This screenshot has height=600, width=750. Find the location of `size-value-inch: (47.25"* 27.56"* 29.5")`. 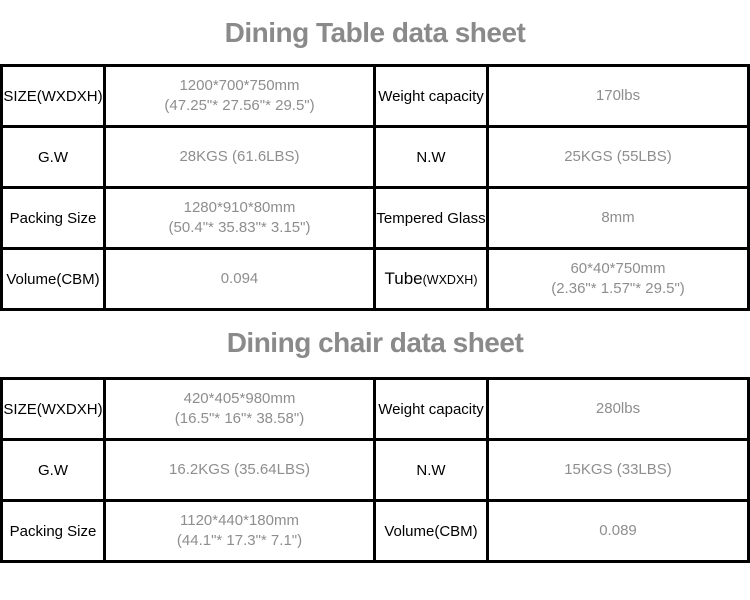

size-value-inch: (47.25"* 27.56"* 29.5") is located at coordinates (239, 105).